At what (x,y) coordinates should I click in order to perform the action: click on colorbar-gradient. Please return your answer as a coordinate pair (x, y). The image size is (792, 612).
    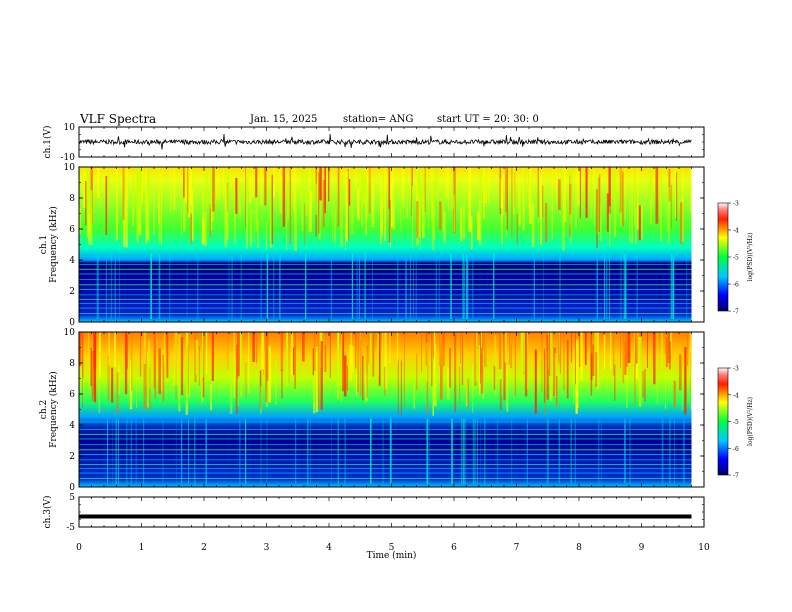
    Looking at the image, I should click on (723, 257).